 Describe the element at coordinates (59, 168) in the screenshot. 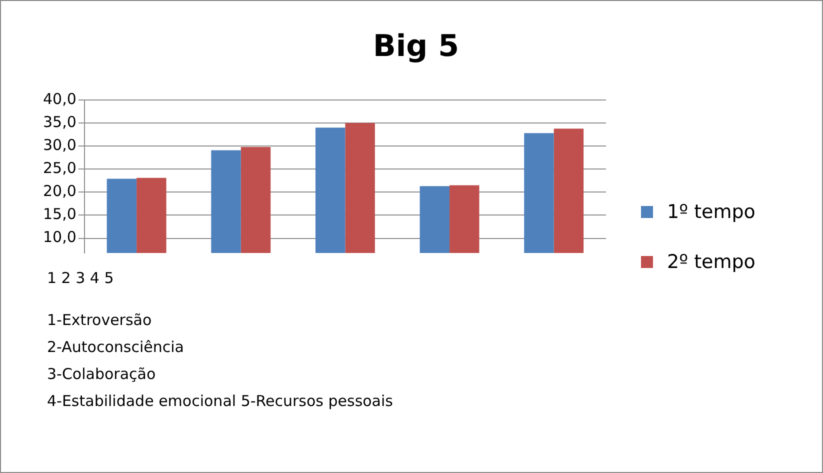

I see `y-tick-label: 25,0` at that location.